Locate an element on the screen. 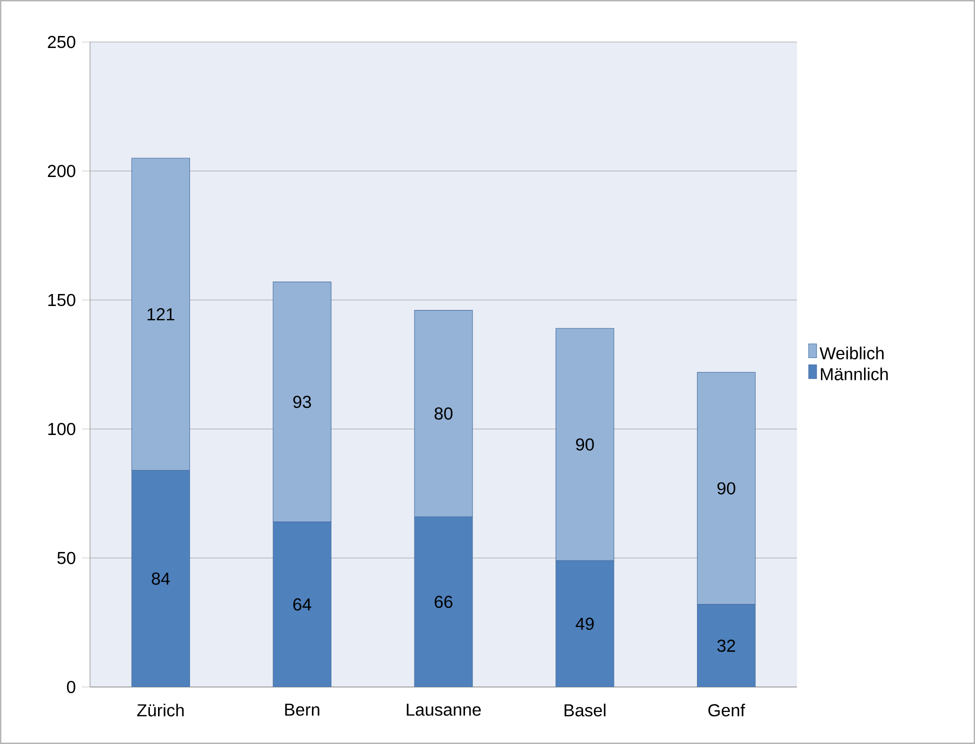 This screenshot has height=744, width=975. data-label: 80 is located at coordinates (443, 413).